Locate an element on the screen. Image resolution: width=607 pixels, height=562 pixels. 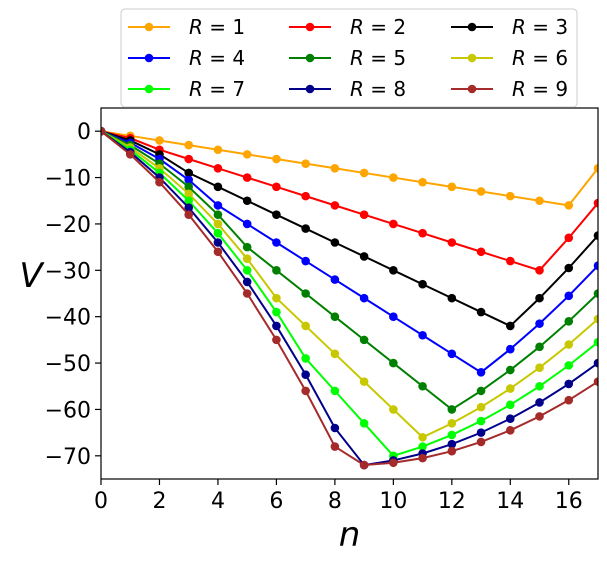
data-point-r6-n13 is located at coordinates (481, 407).